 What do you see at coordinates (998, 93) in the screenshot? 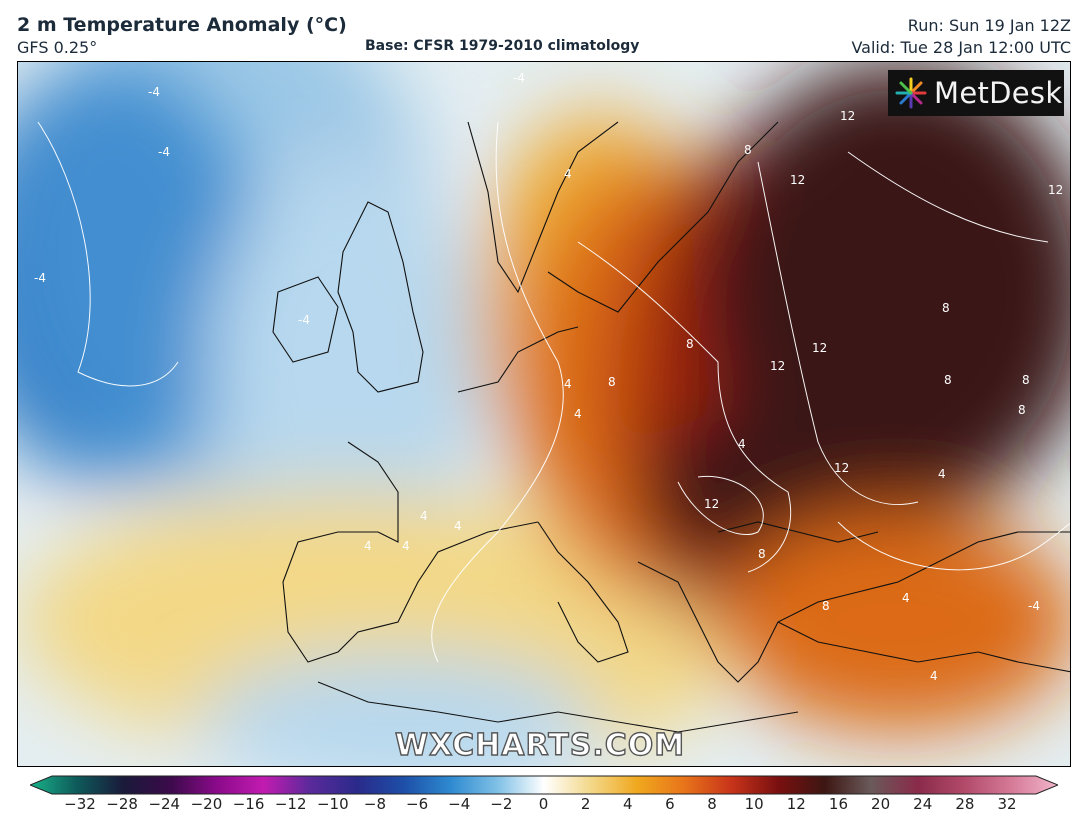
I see `logo-text: MetDesk` at bounding box center [998, 93].